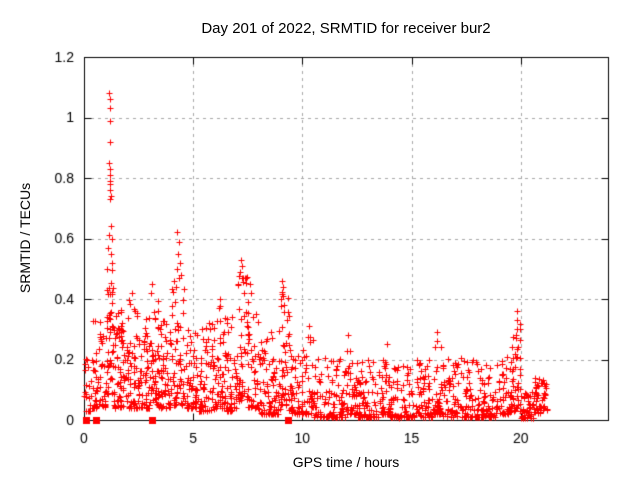 This screenshot has height=480, width=640. What do you see at coordinates (25, 238) in the screenshot?
I see `y-axis-label: SRMTID / TECUs` at bounding box center [25, 238].